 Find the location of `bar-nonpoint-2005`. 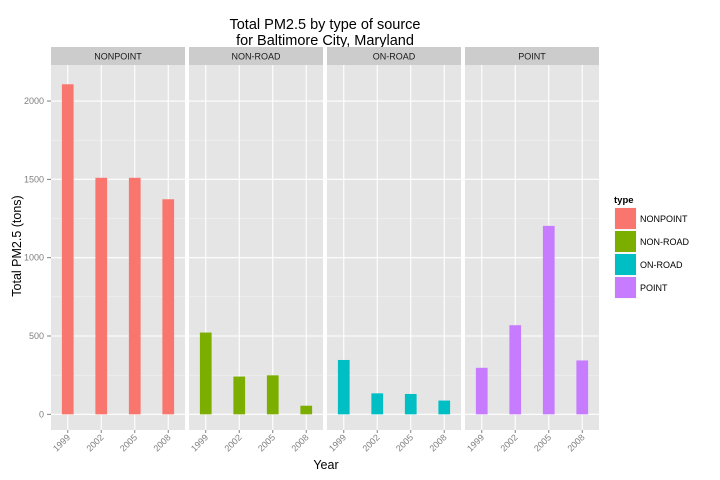

bar-nonpoint-2005 is located at coordinates (134, 296).